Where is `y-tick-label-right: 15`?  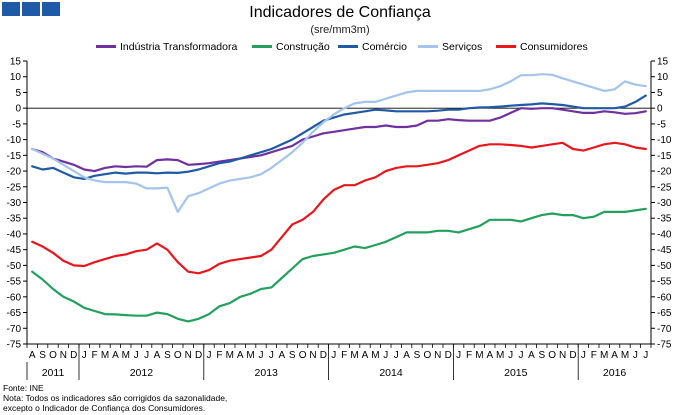
y-tick-label-right: 15 is located at coordinates (663, 62).